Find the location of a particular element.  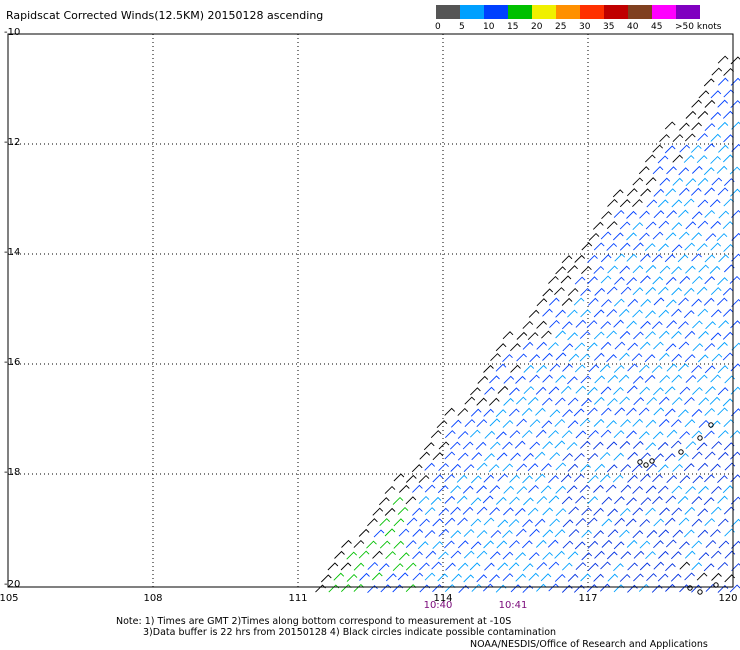

time-label: 10:40 is located at coordinates (438, 605).